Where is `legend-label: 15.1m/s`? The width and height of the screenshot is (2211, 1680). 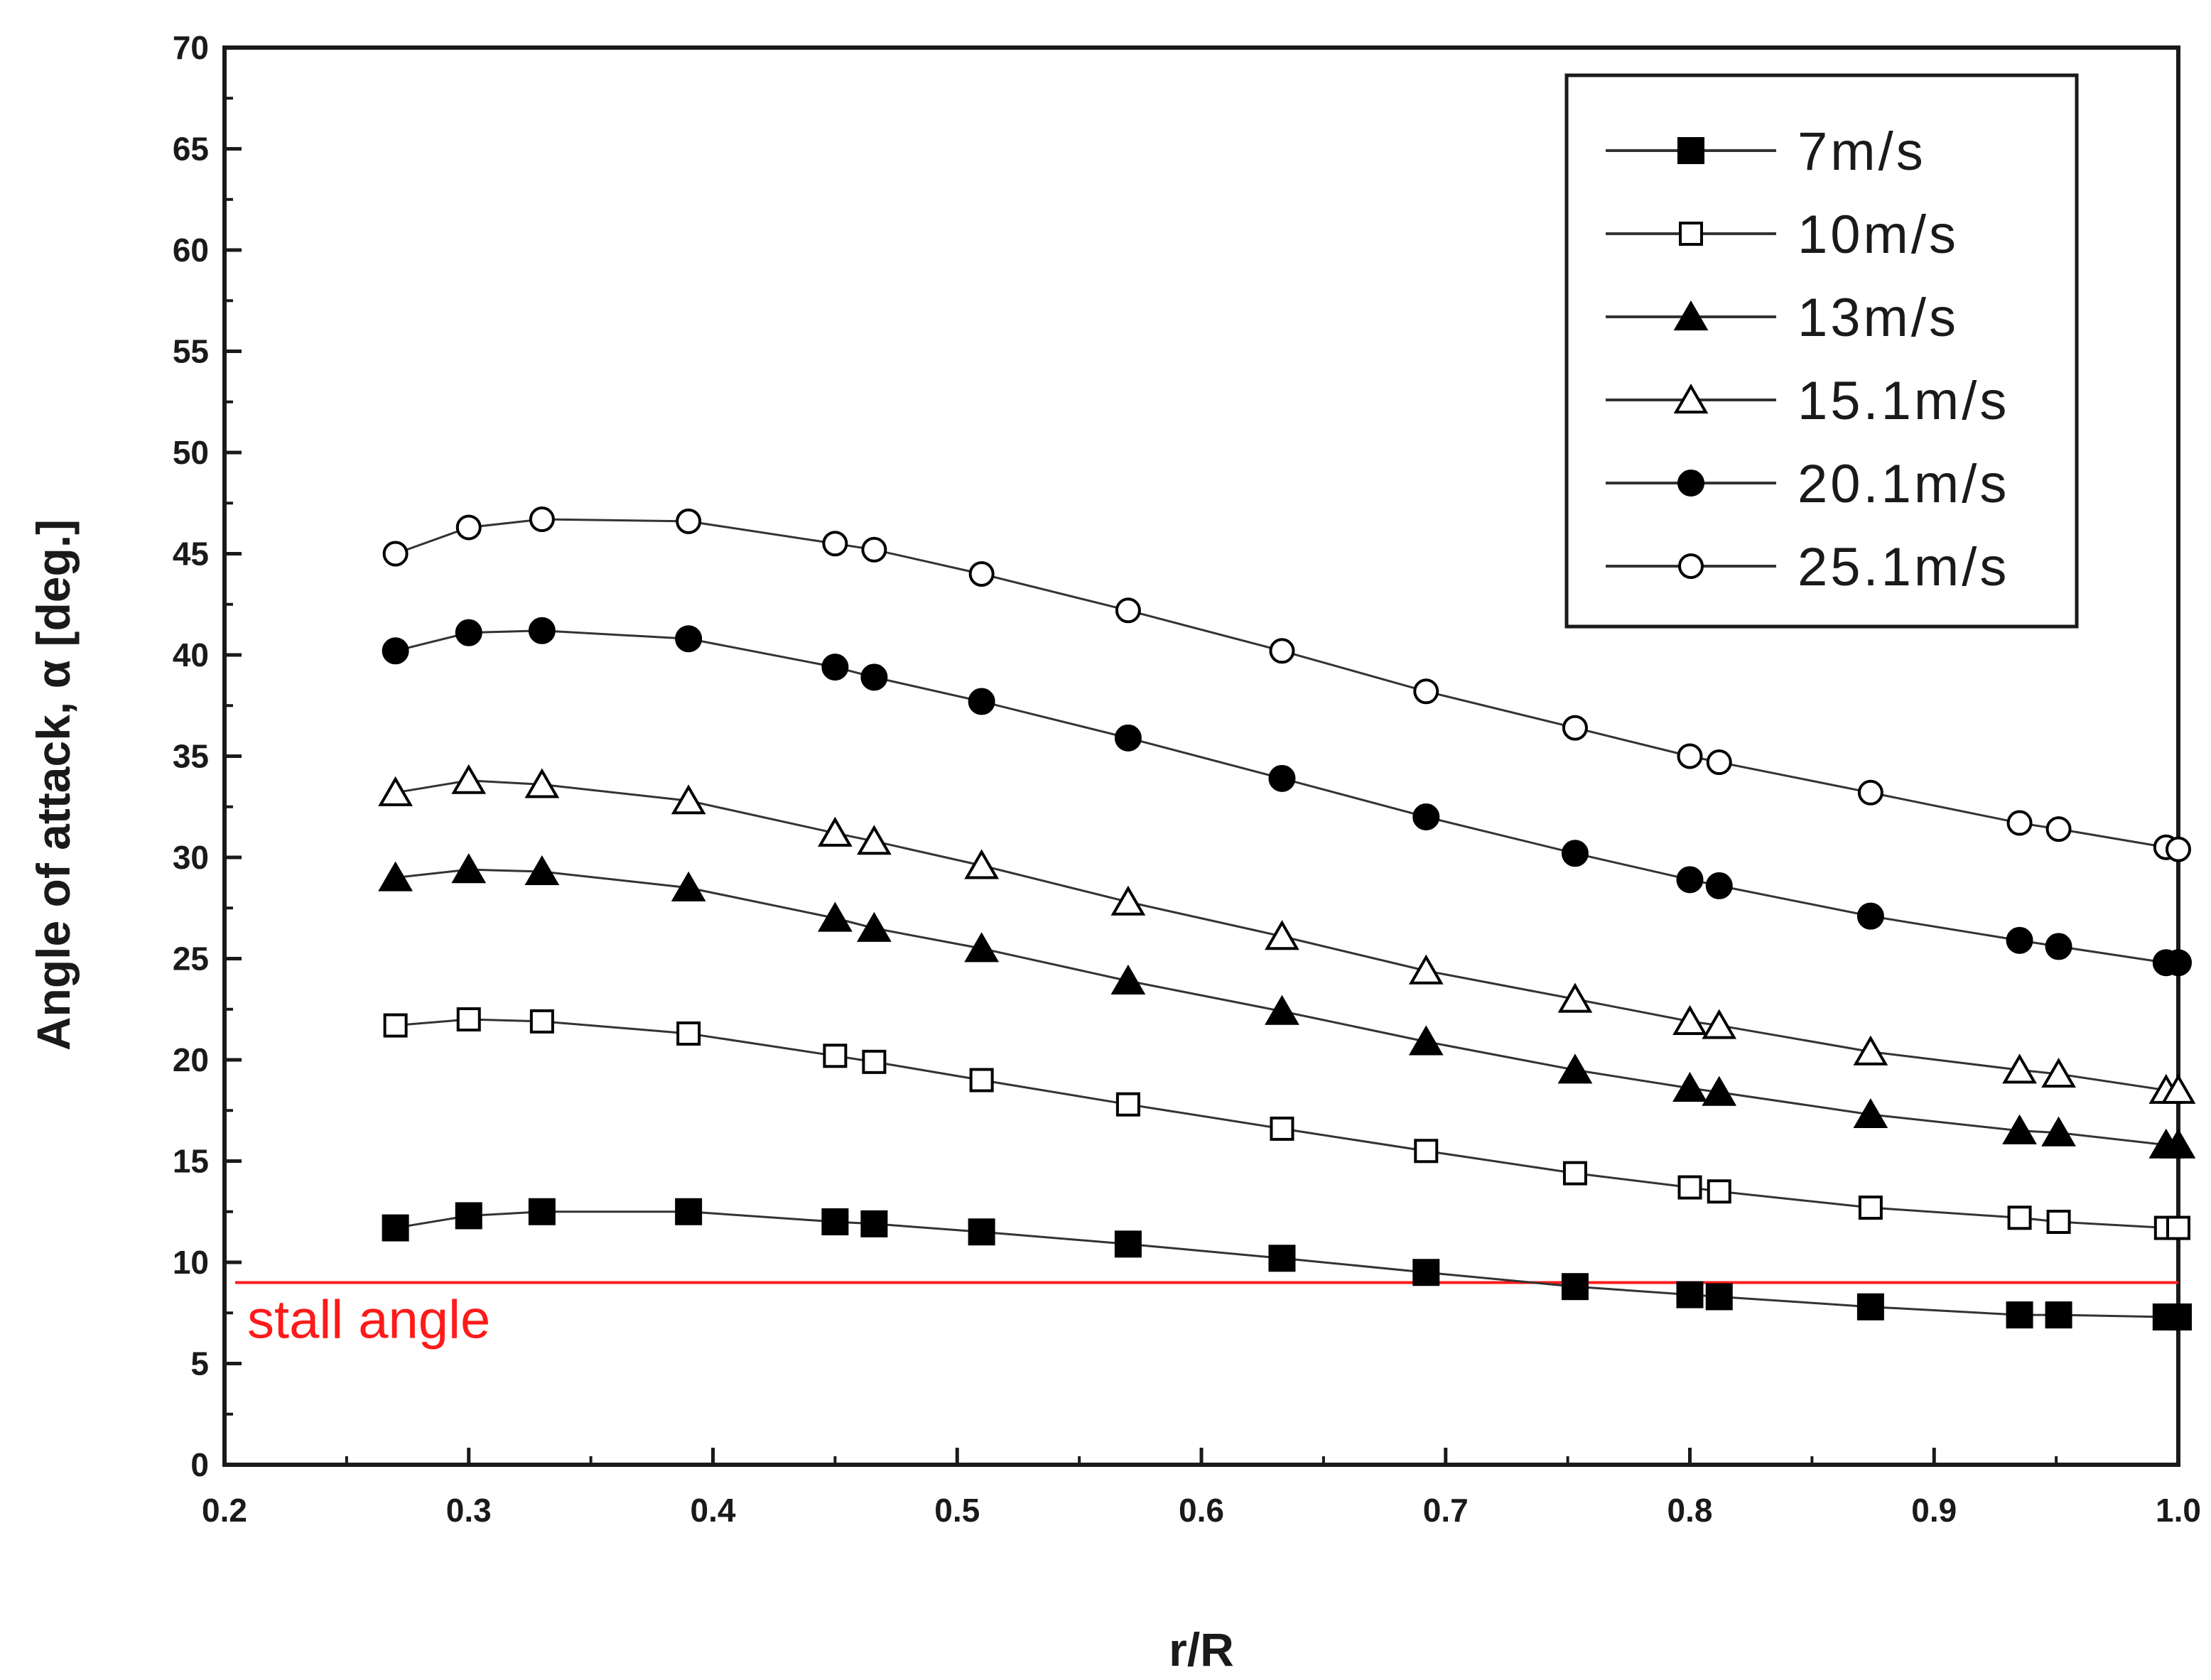
legend-label: 15.1m/s is located at coordinates (1903, 401).